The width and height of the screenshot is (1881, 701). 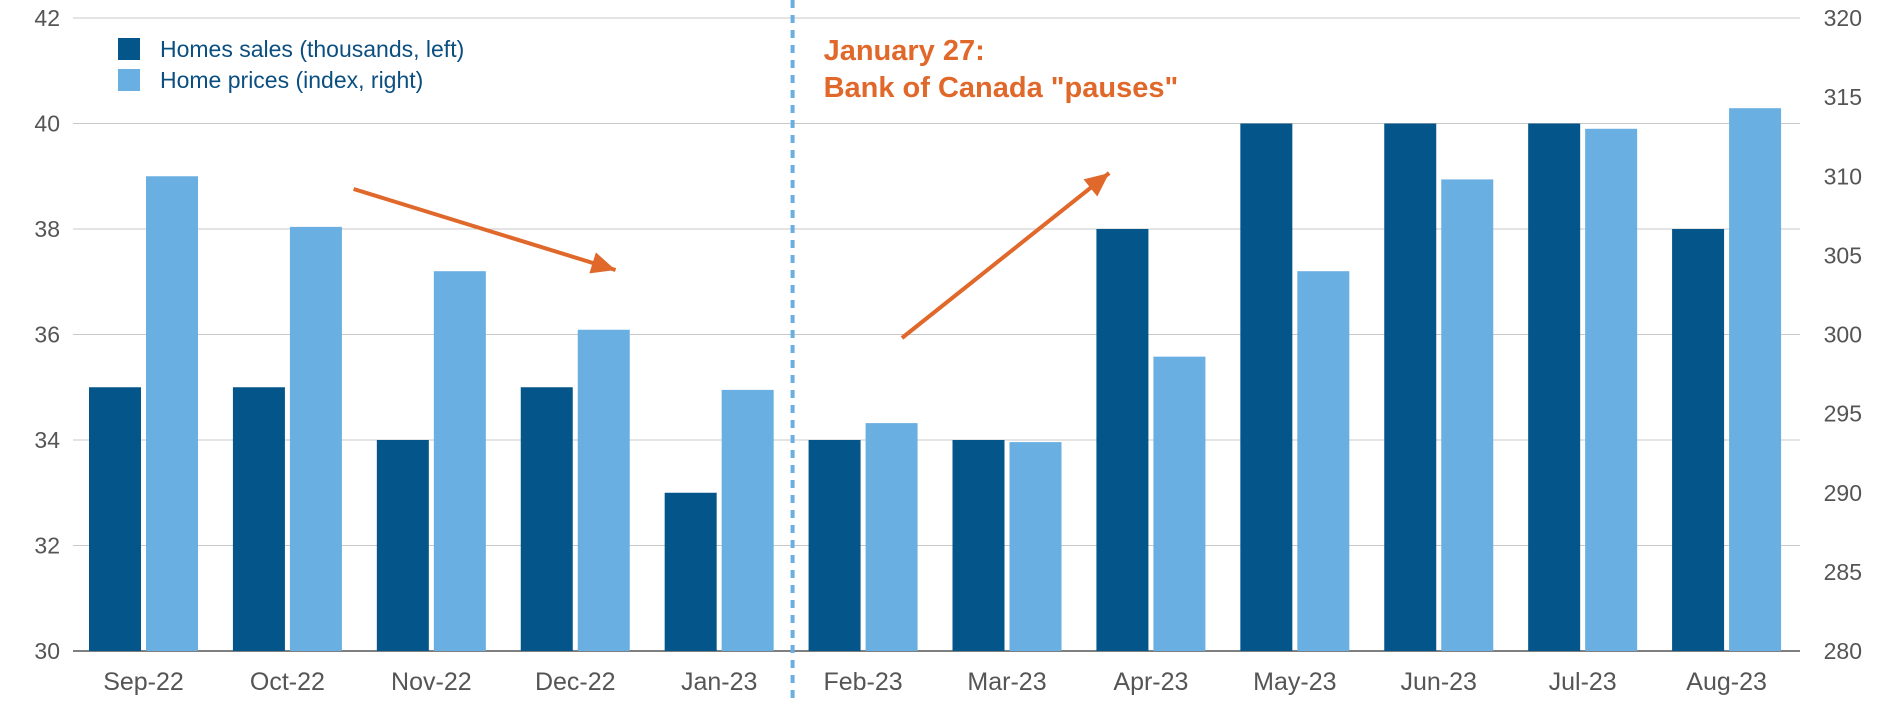 What do you see at coordinates (904, 51) in the screenshot?
I see `annotation-line-1: January 27:` at bounding box center [904, 51].